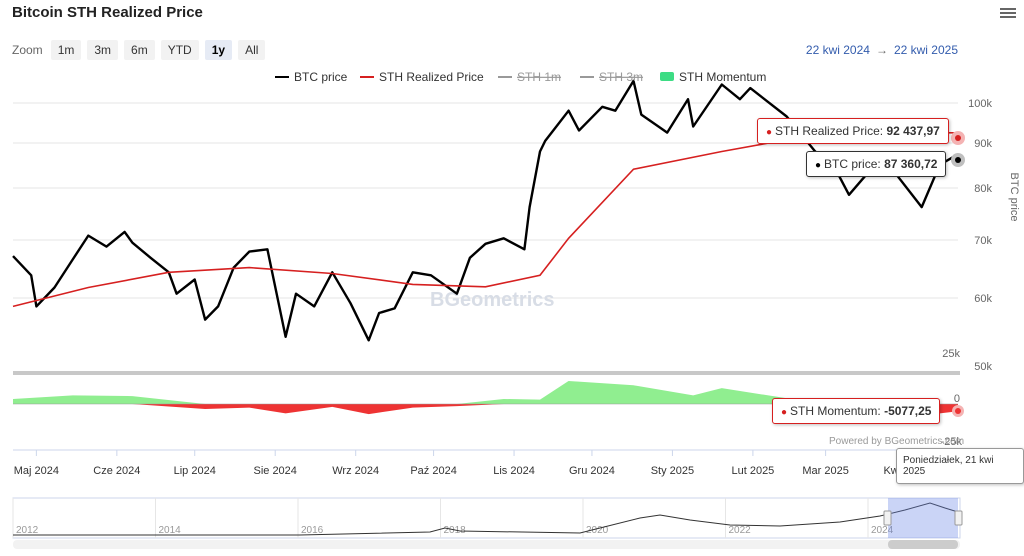  What do you see at coordinates (116, 471) in the screenshot?
I see `x-tick-label: Cze 2024` at bounding box center [116, 471].